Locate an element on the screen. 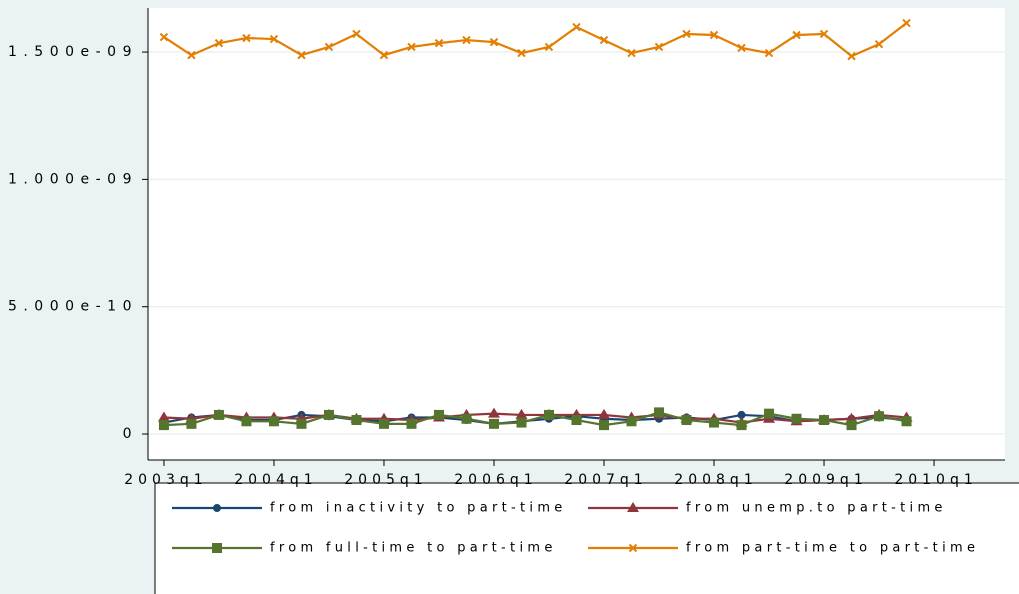 The width and height of the screenshot is (1019, 594). x-tick-label: 2008q1 is located at coordinates (715, 480).